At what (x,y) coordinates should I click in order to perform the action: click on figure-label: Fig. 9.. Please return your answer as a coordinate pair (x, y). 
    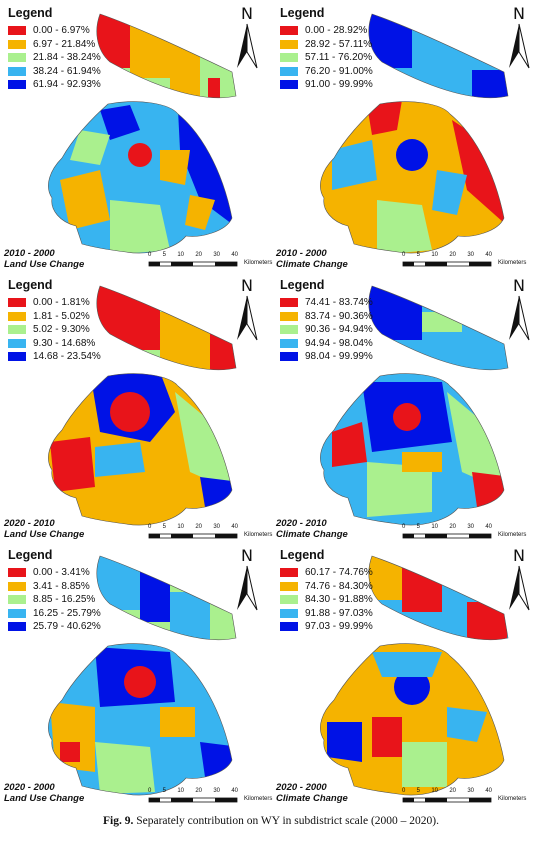
    Looking at the image, I should click on (118, 821).